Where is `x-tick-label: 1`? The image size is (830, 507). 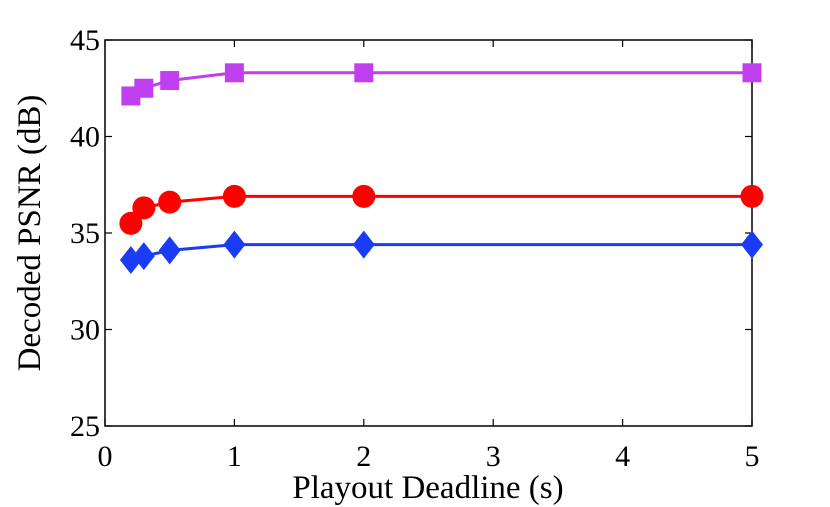
x-tick-label: 1 is located at coordinates (234, 456).